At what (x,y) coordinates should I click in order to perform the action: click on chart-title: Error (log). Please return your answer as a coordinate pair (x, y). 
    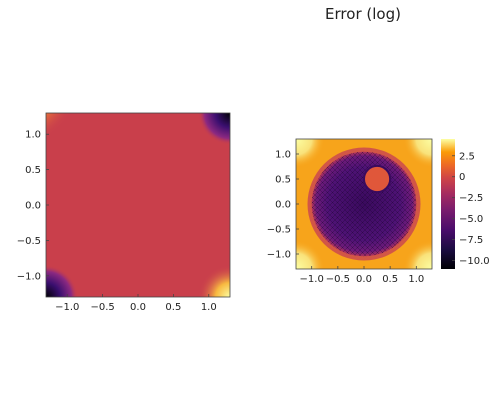
    Looking at the image, I should click on (363, 14).